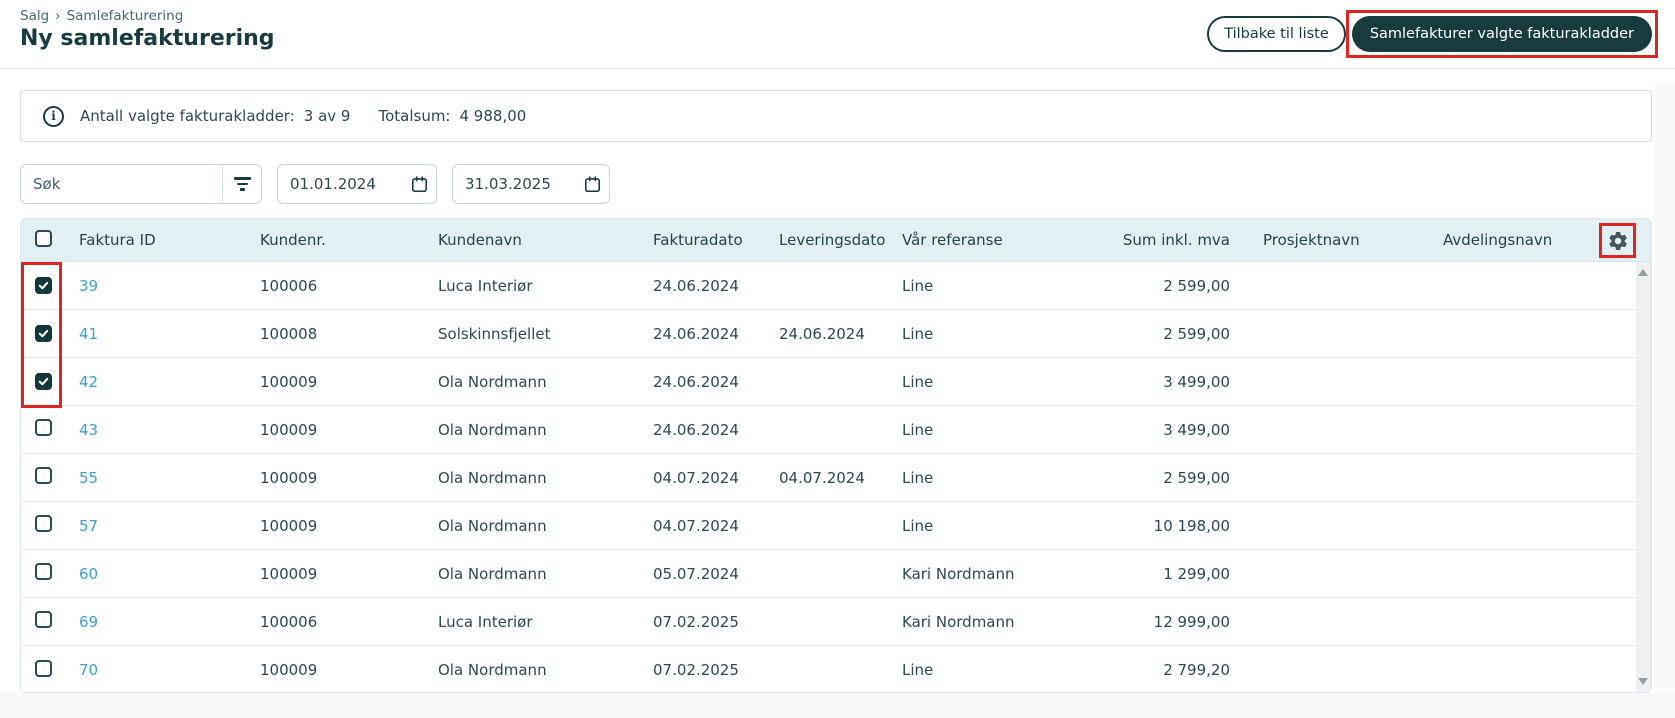  Describe the element at coordinates (1643, 272) in the screenshot. I see `scroll-up-arrow` at that location.